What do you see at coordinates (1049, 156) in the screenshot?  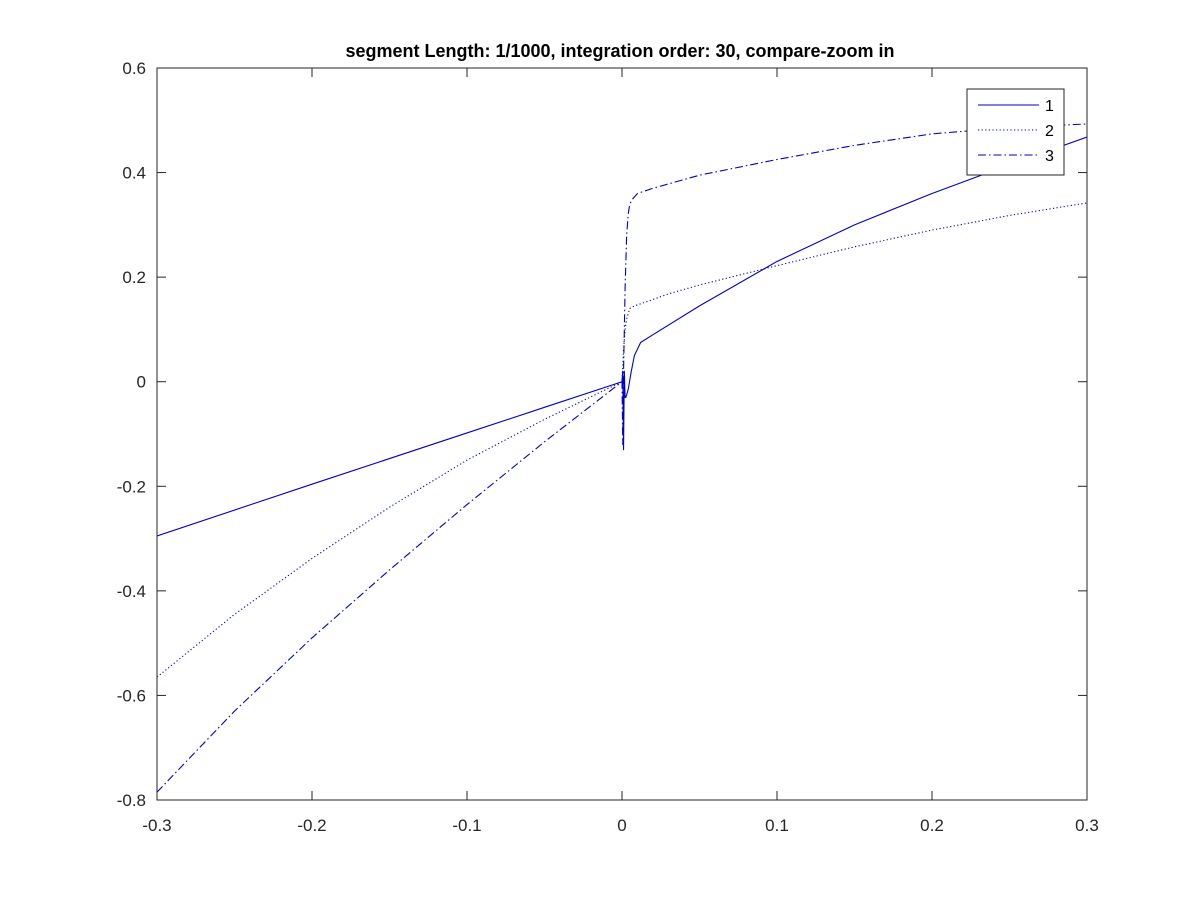 I see `legend-label-3: 3` at bounding box center [1049, 156].